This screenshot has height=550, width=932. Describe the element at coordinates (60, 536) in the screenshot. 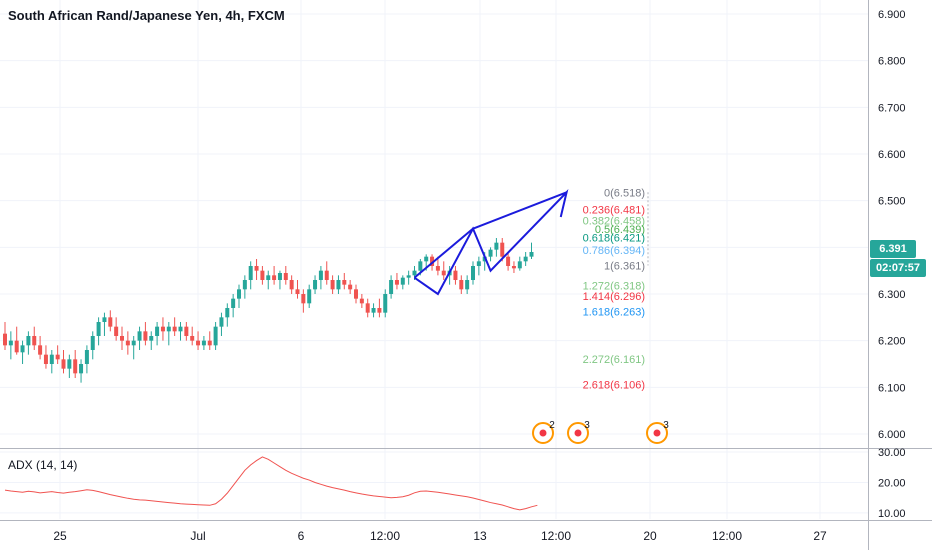

I see `time-tick-label: 25` at that location.